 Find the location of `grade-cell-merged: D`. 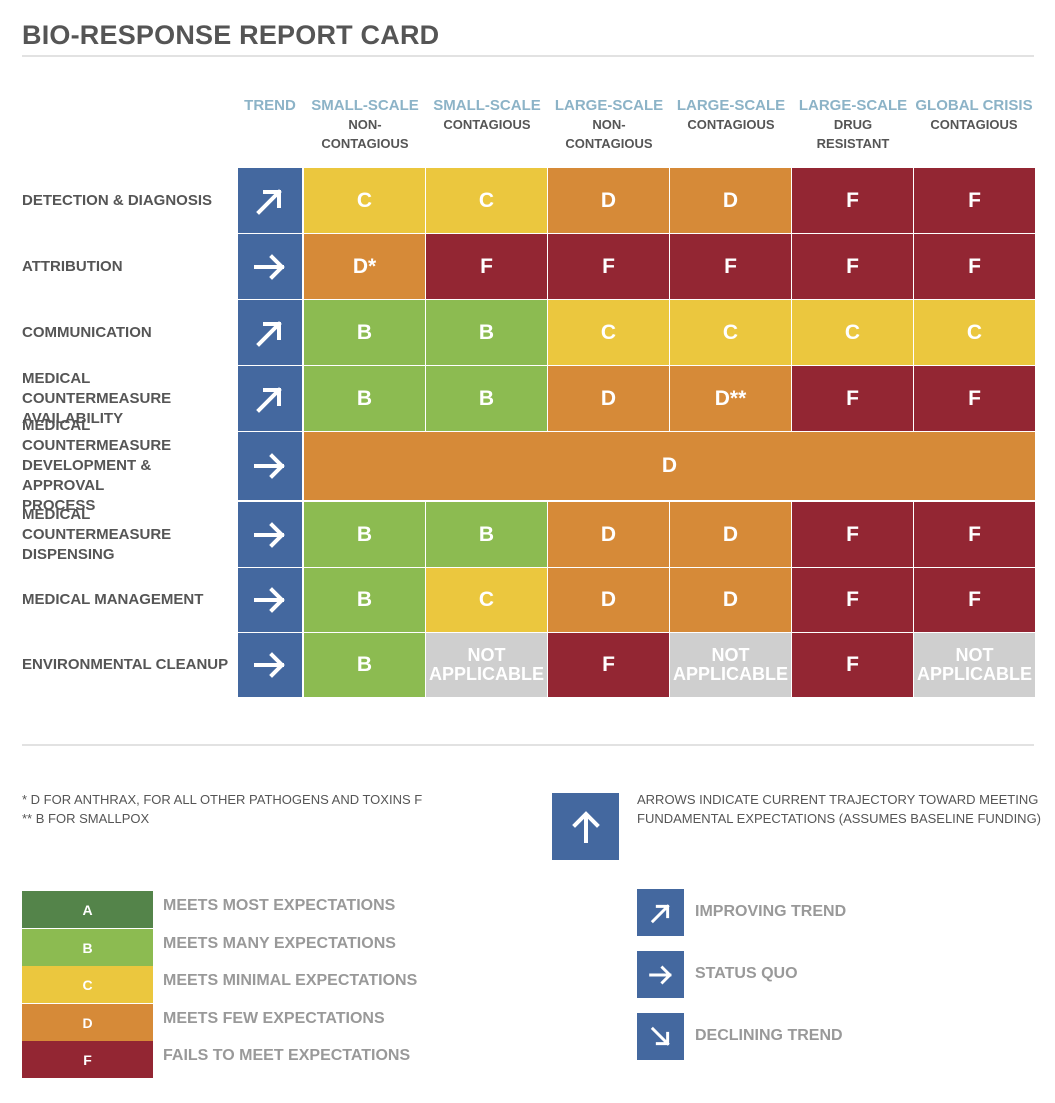

grade-cell-merged: D is located at coordinates (669, 466).